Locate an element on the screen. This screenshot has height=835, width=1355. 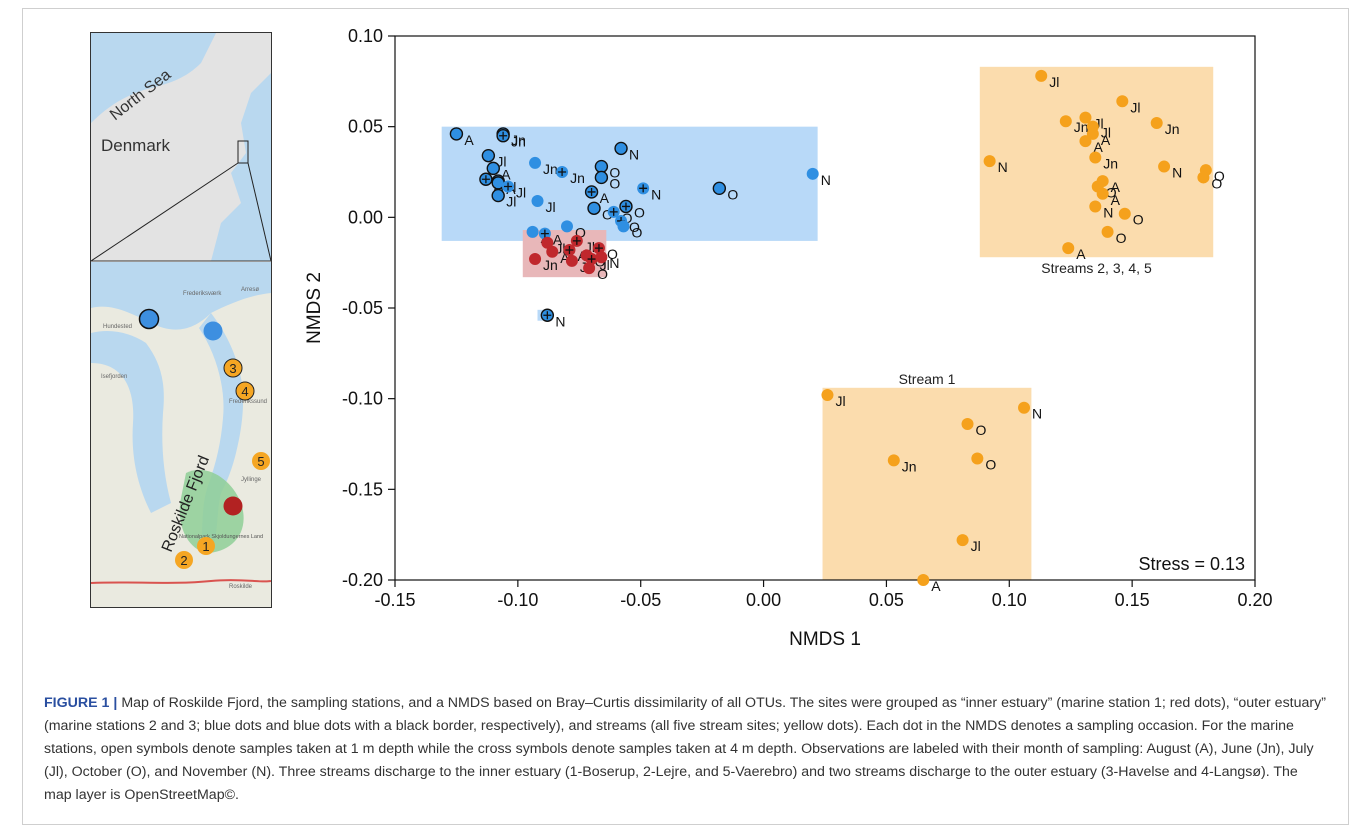
stream-2-label: 2 is located at coordinates (183, 560).